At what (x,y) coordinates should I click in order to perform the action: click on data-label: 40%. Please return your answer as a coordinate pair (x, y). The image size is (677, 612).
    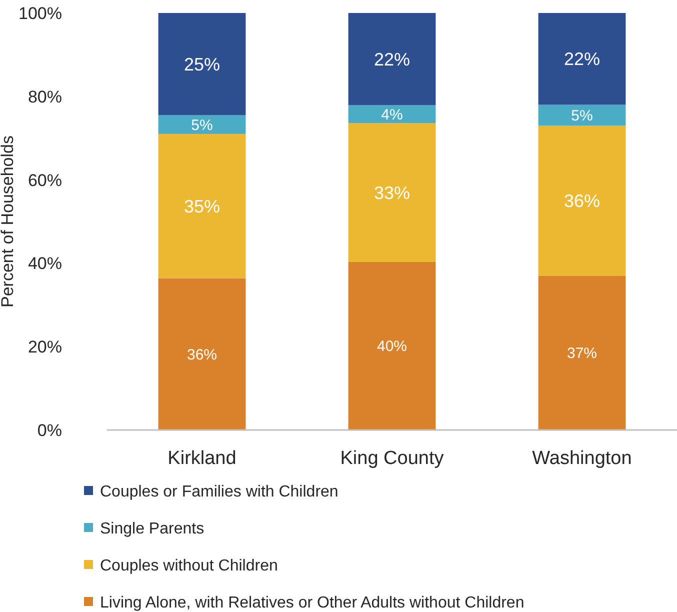
    Looking at the image, I should click on (392, 347).